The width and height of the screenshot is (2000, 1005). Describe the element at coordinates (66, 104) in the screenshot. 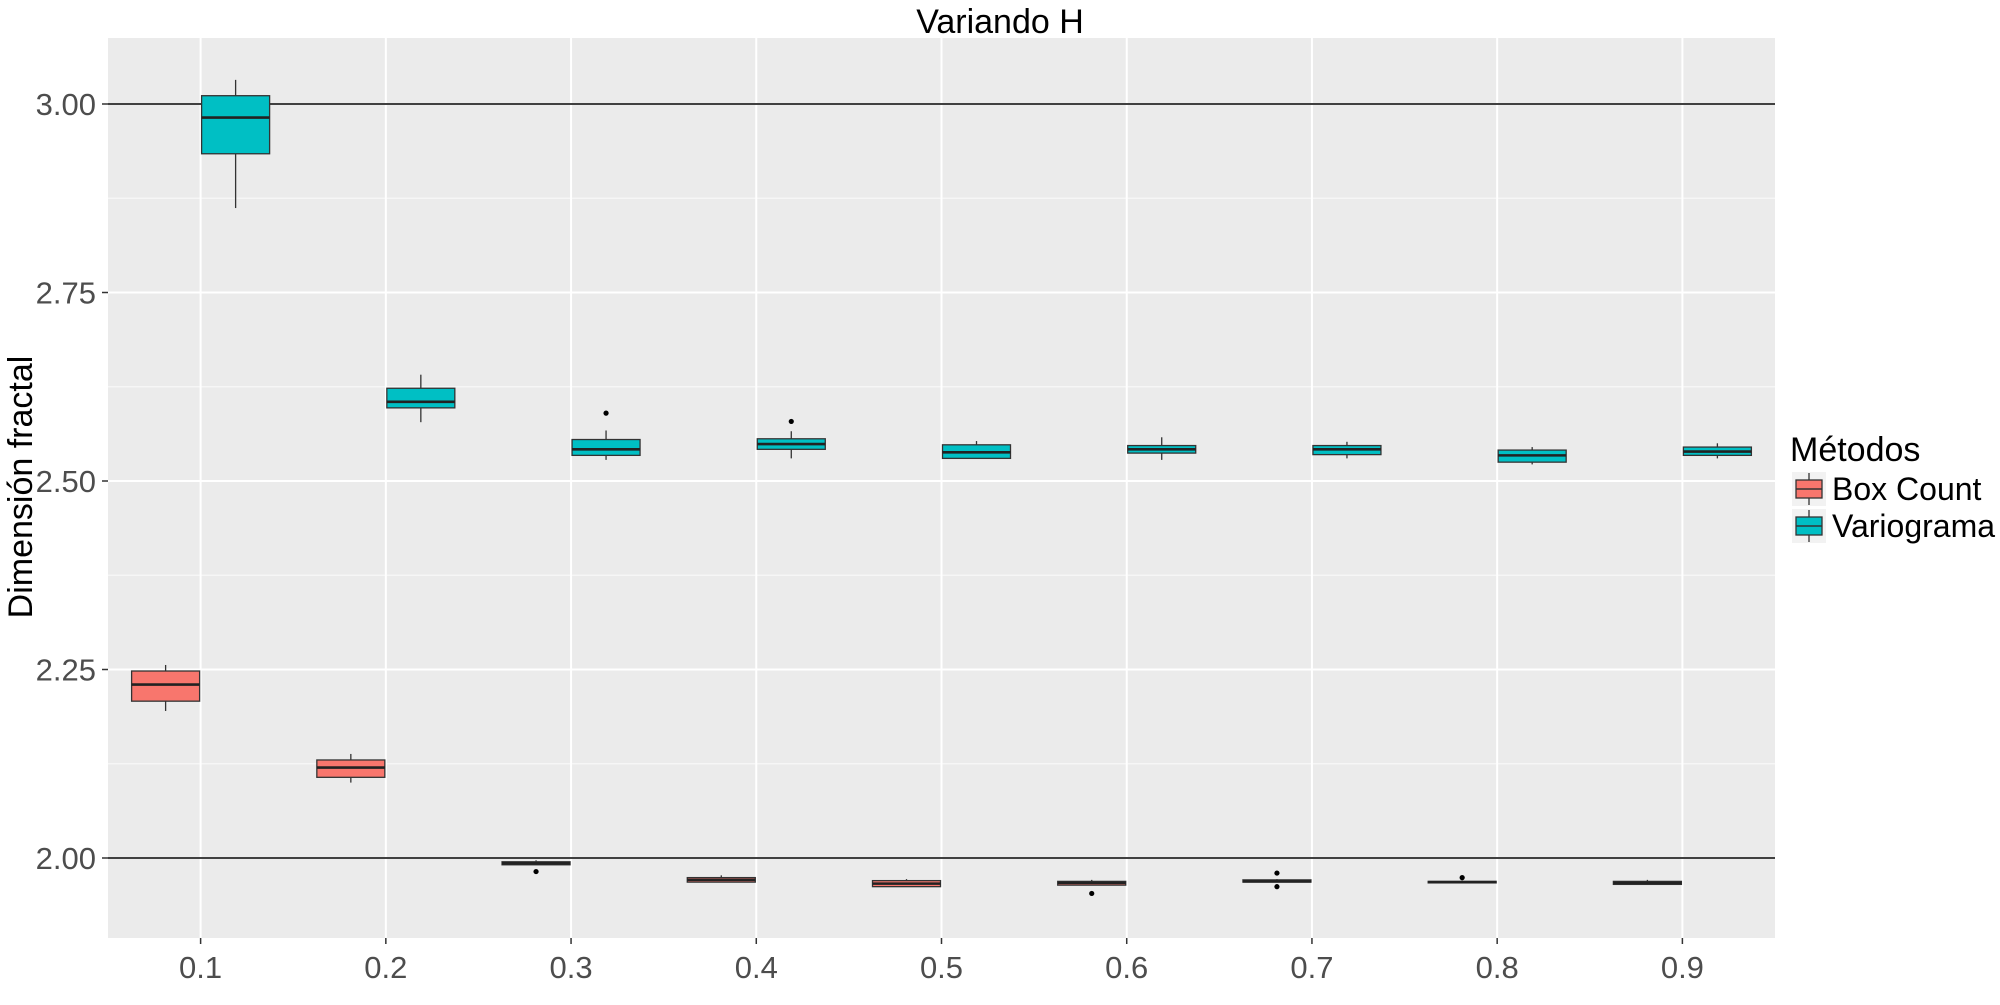

I see `y-tick-label: 3.00` at that location.